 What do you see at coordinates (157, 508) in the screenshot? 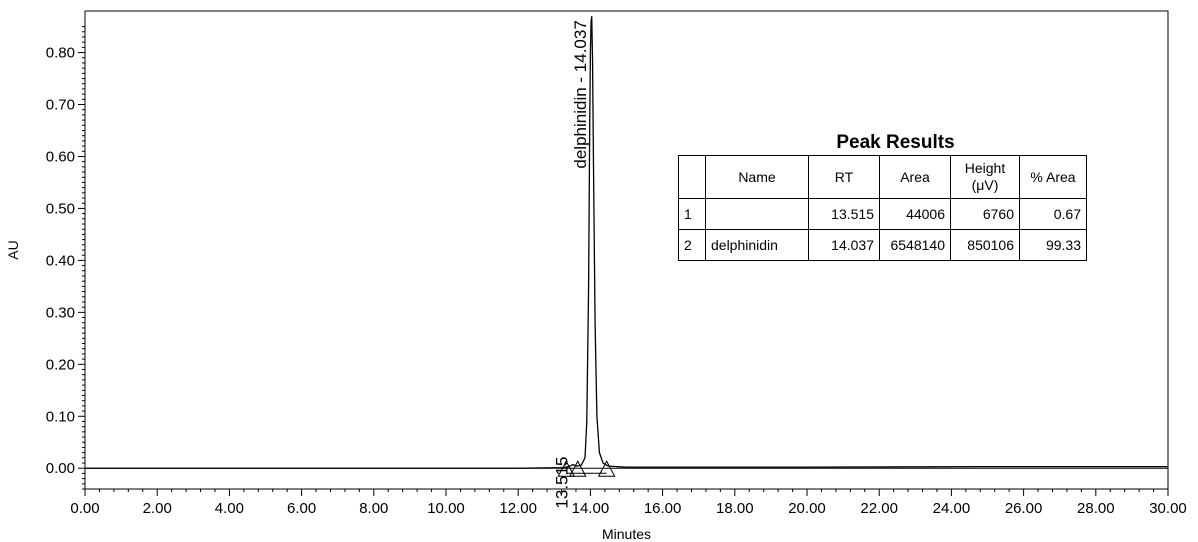
I see `x-tick-label: 2.00` at bounding box center [157, 508].